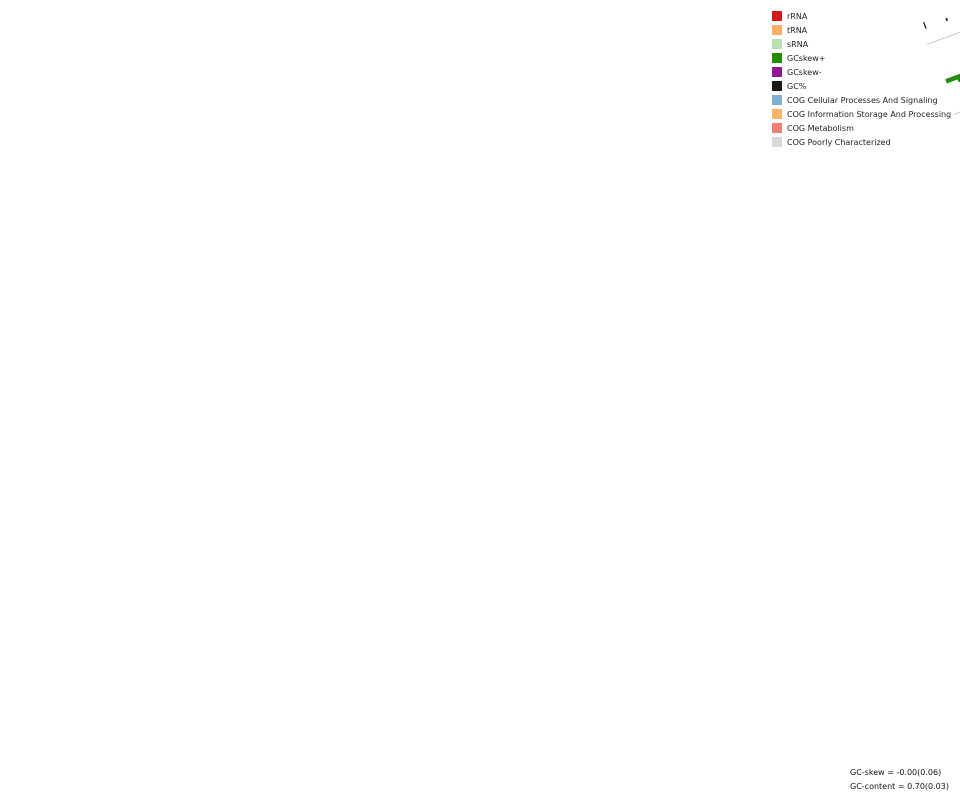  What do you see at coordinates (861, 58) in the screenshot?
I see `legend-item-gcskew-pos: GCskew+` at bounding box center [861, 58].